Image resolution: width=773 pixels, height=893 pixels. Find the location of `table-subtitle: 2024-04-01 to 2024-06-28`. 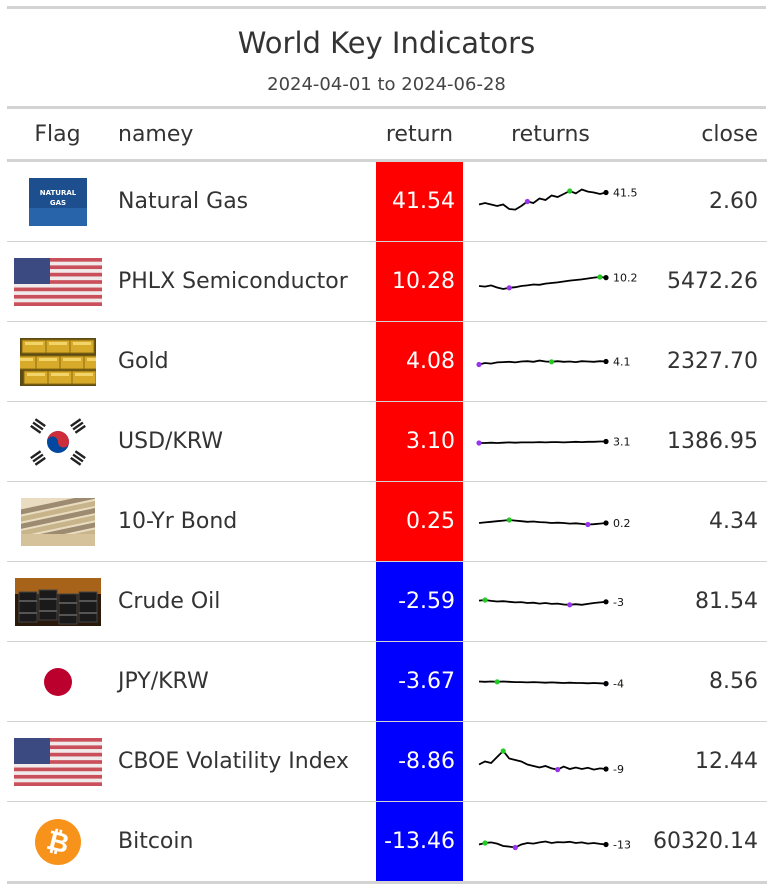

table-subtitle: 2024-04-01 to 2024-06-28 is located at coordinates (386, 84).